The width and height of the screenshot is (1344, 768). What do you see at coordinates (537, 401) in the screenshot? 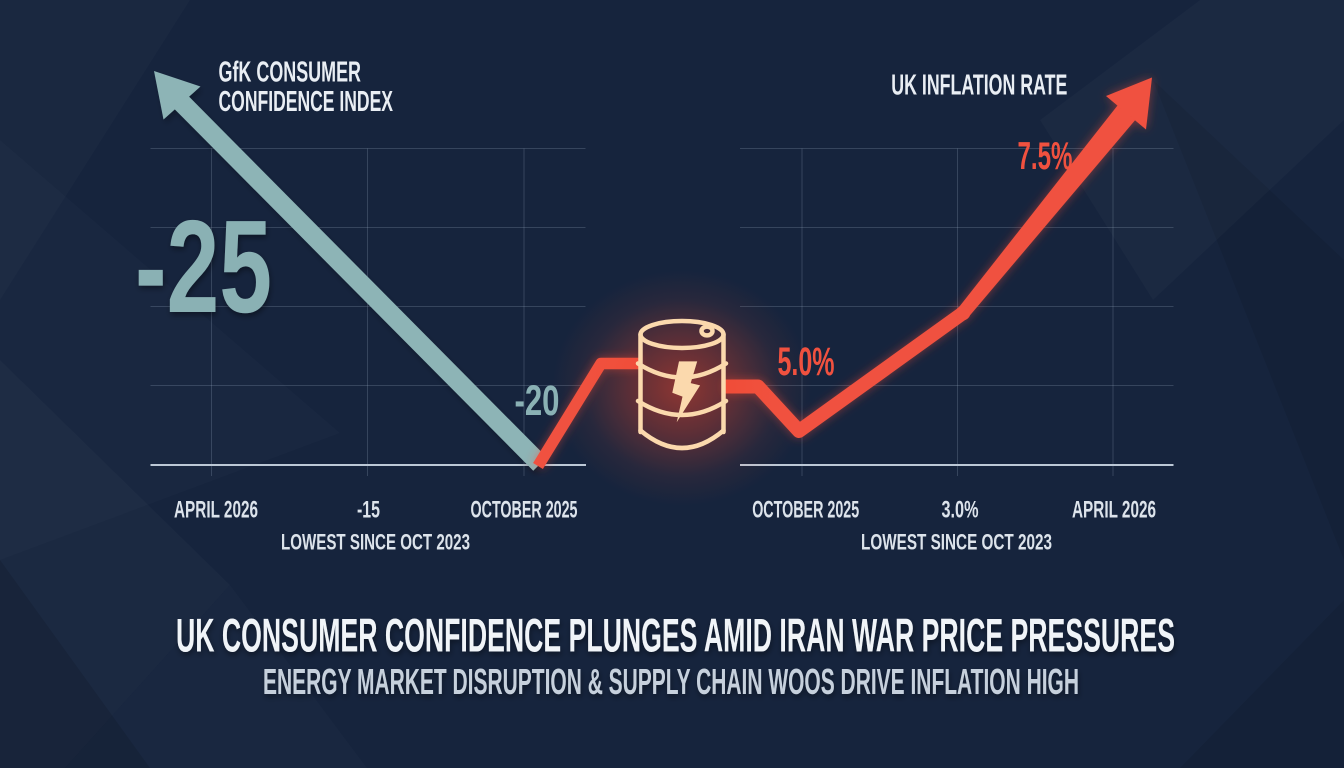
I see `svg-text: -20` at bounding box center [537, 401].